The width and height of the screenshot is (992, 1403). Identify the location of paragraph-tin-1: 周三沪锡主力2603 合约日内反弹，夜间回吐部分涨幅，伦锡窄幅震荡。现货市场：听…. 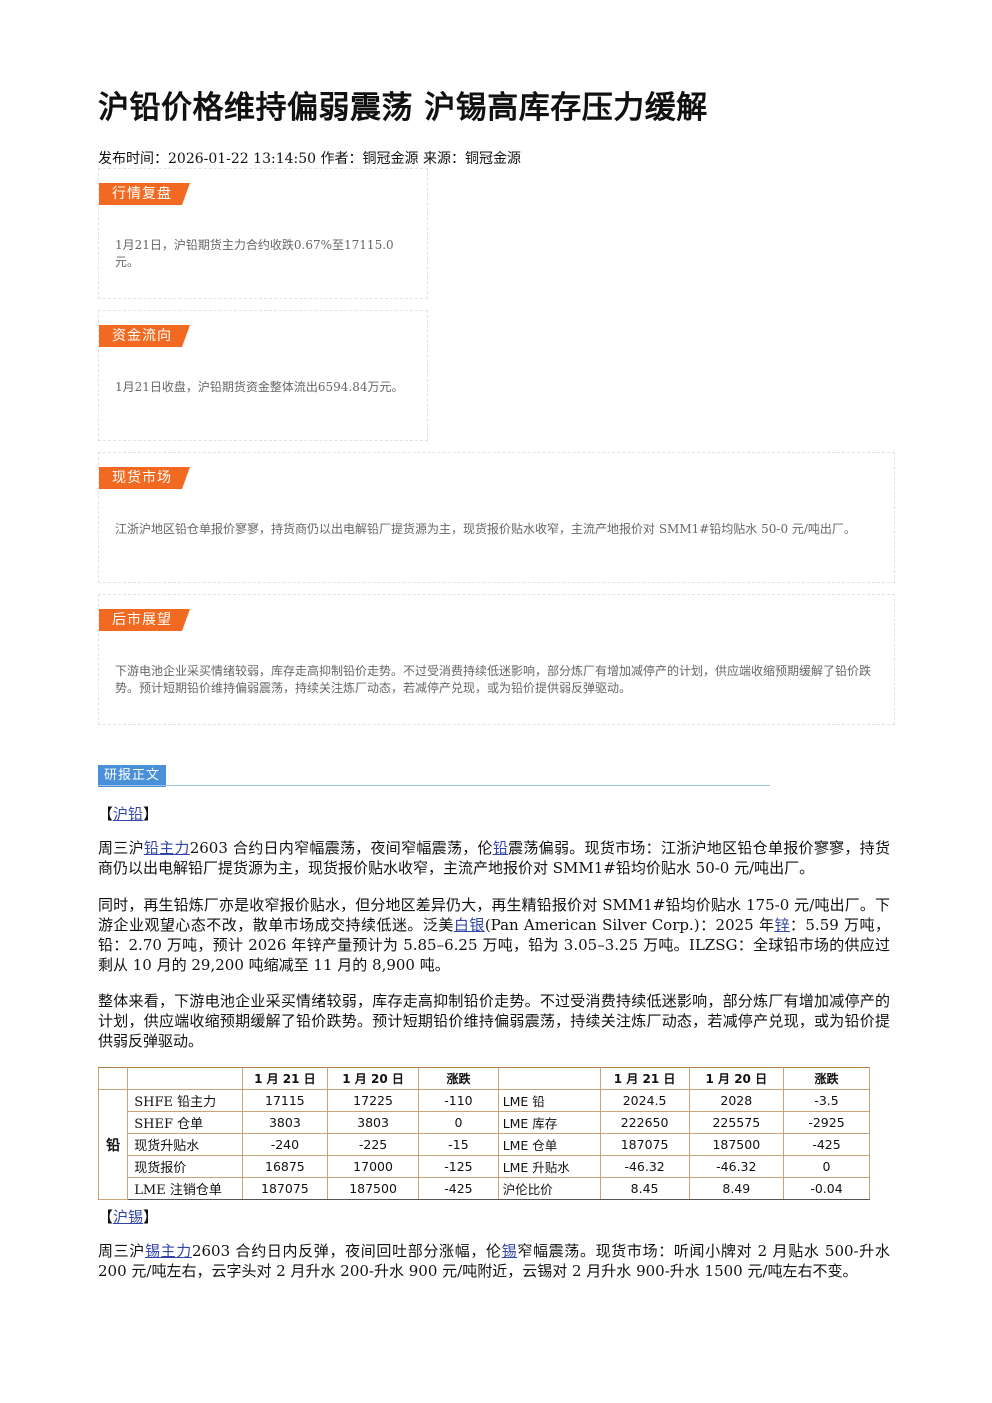
(494, 1261).